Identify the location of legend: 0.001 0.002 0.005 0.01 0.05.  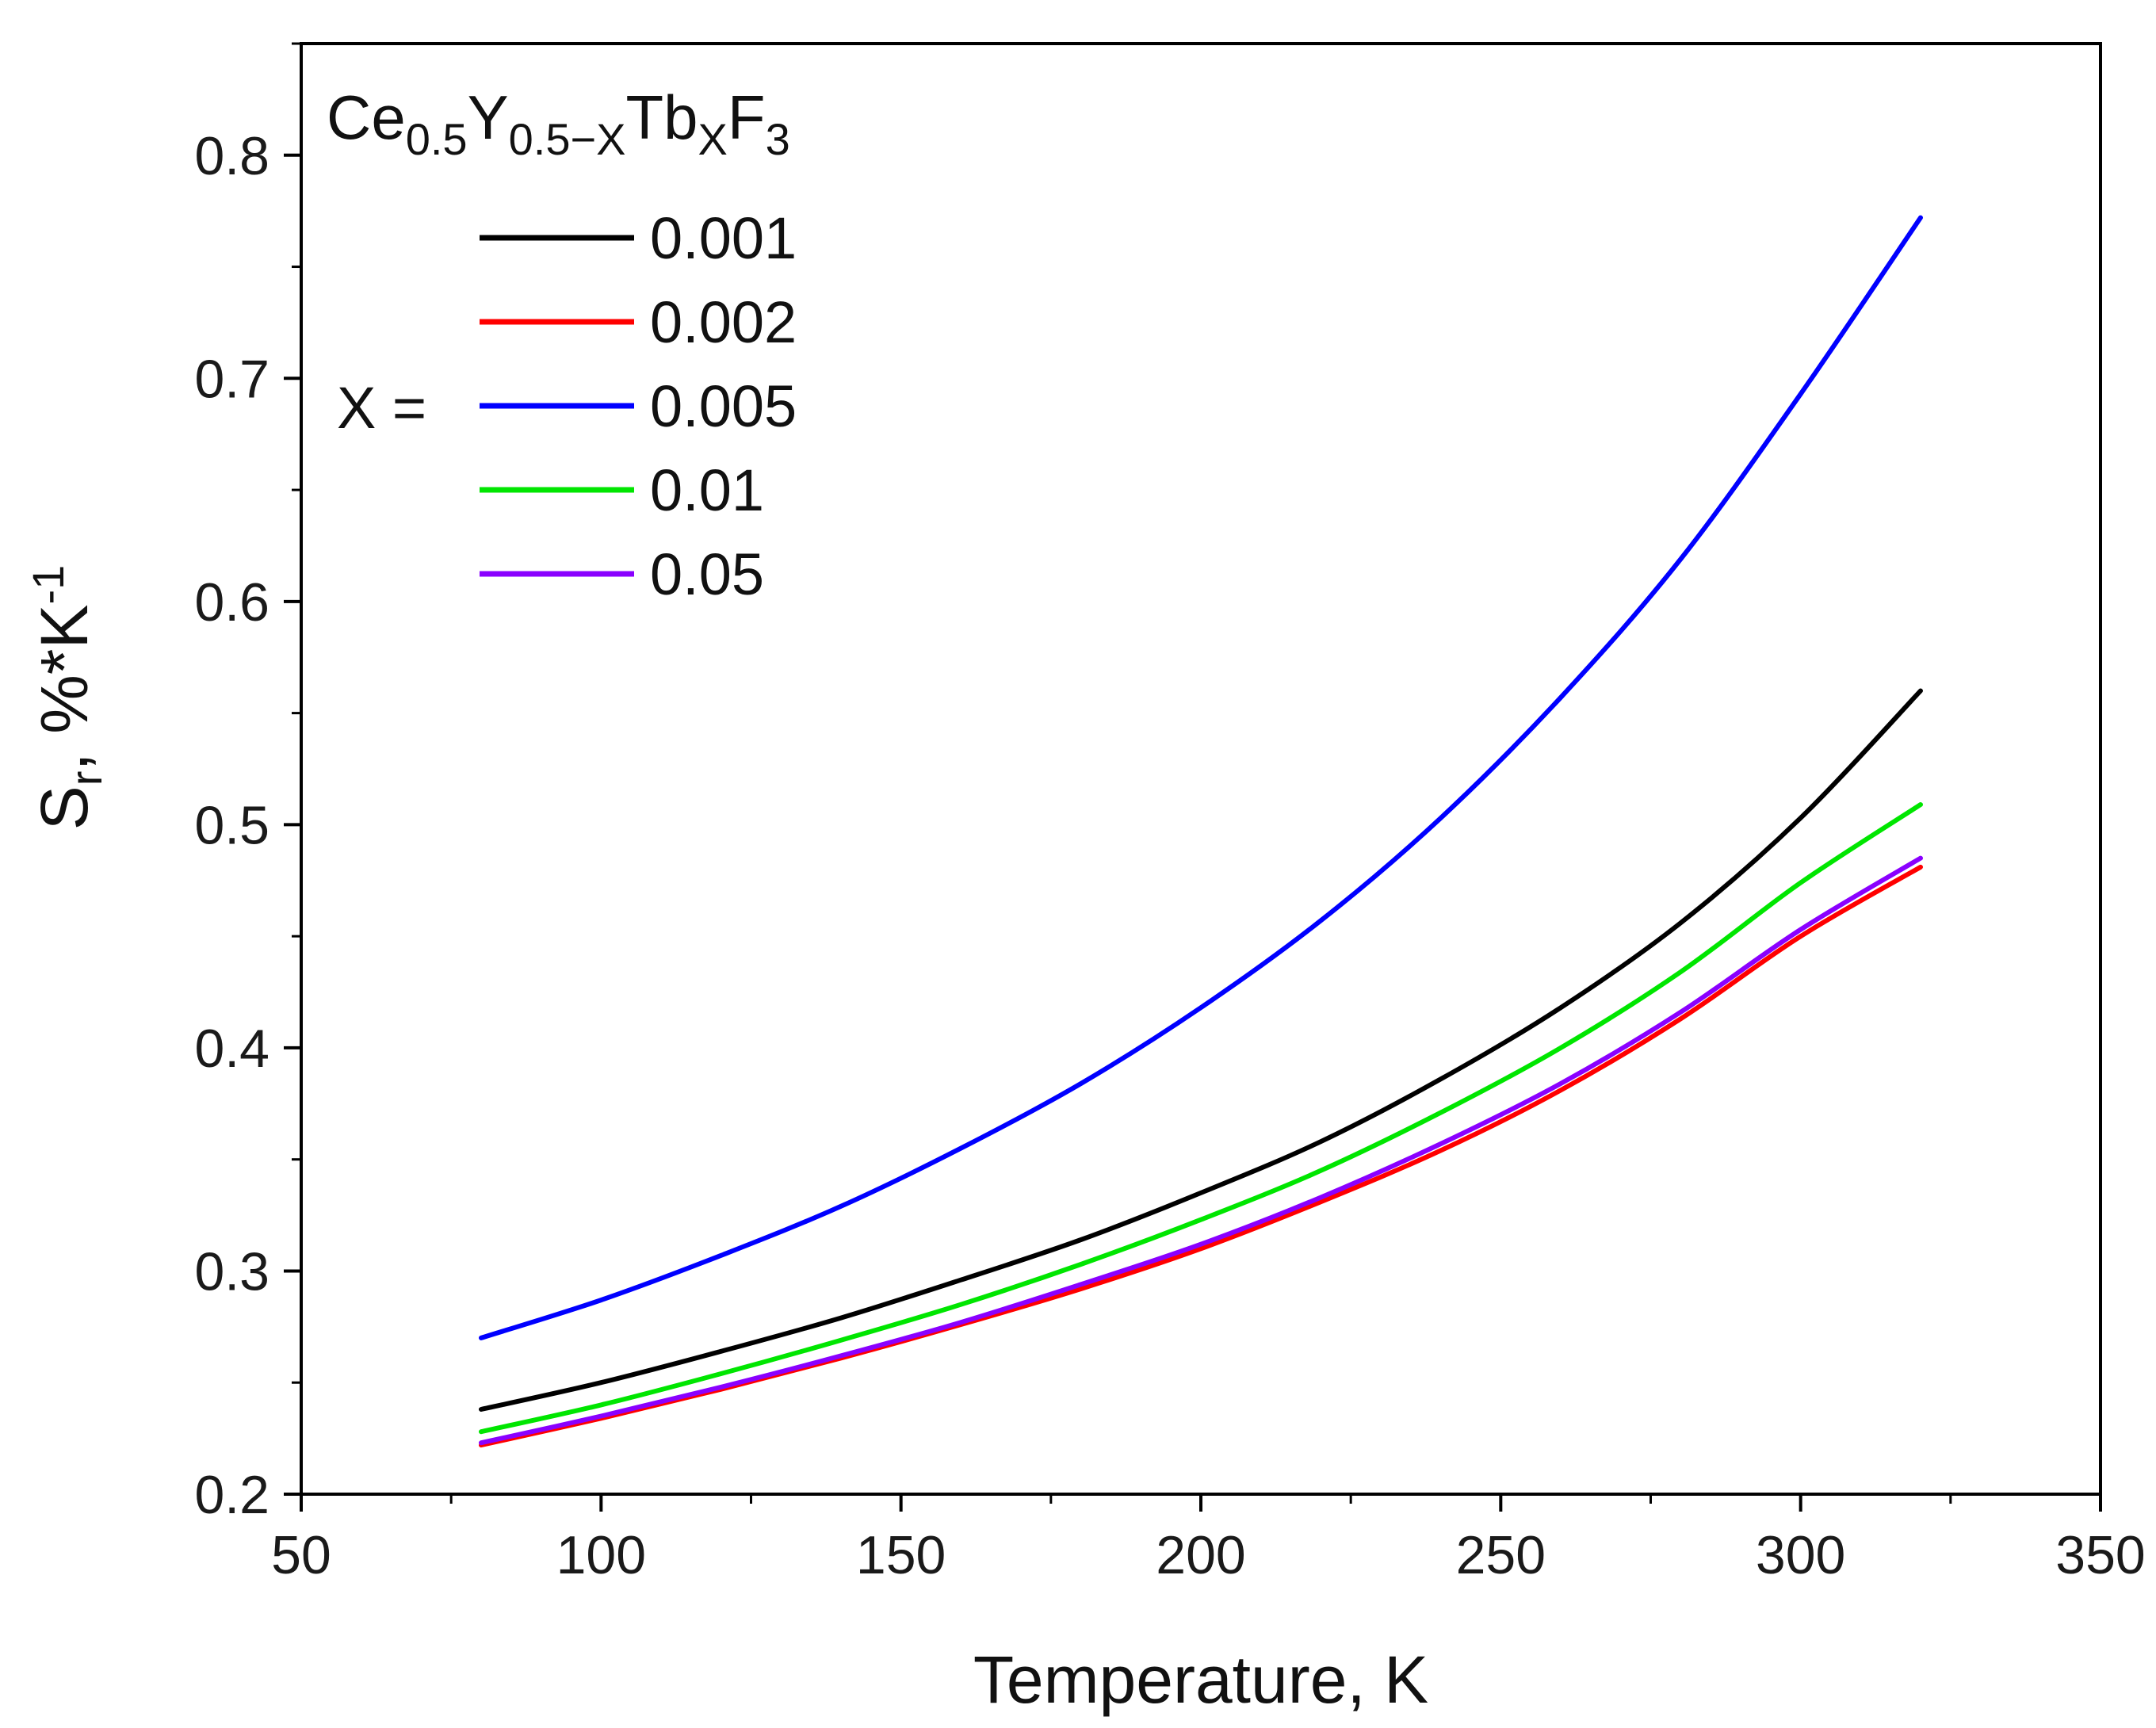
(638, 406).